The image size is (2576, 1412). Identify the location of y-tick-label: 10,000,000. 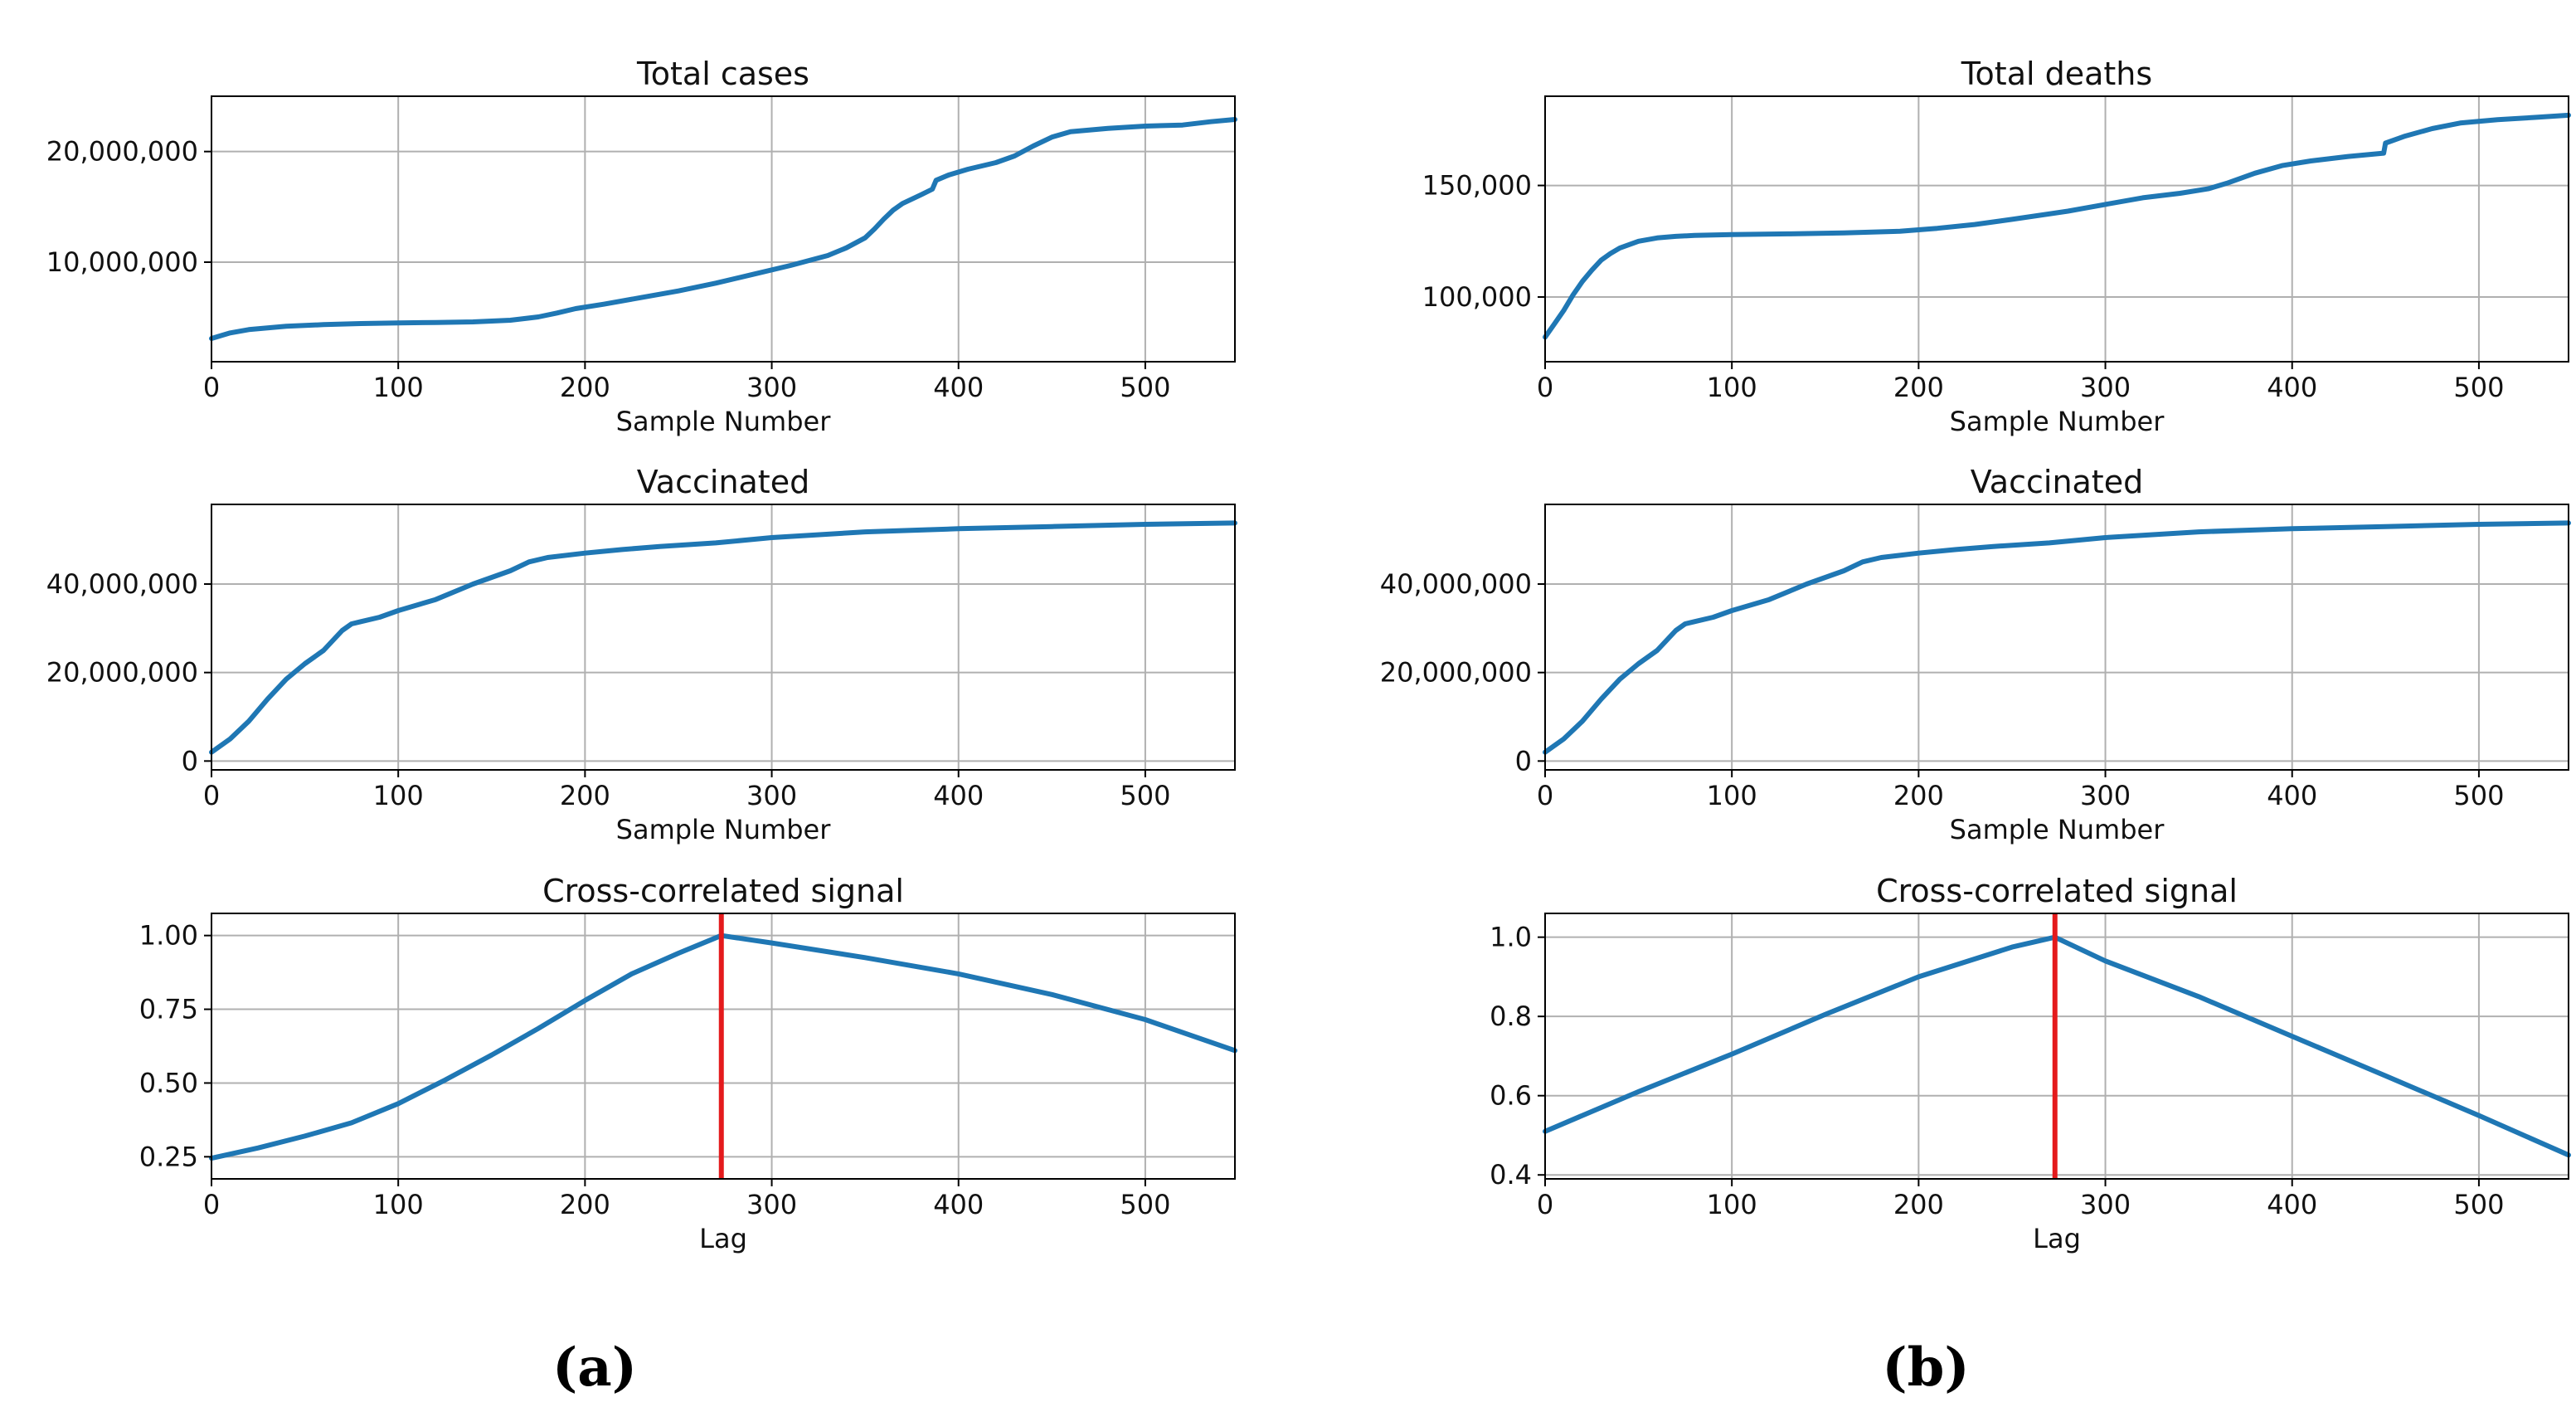
(122, 262).